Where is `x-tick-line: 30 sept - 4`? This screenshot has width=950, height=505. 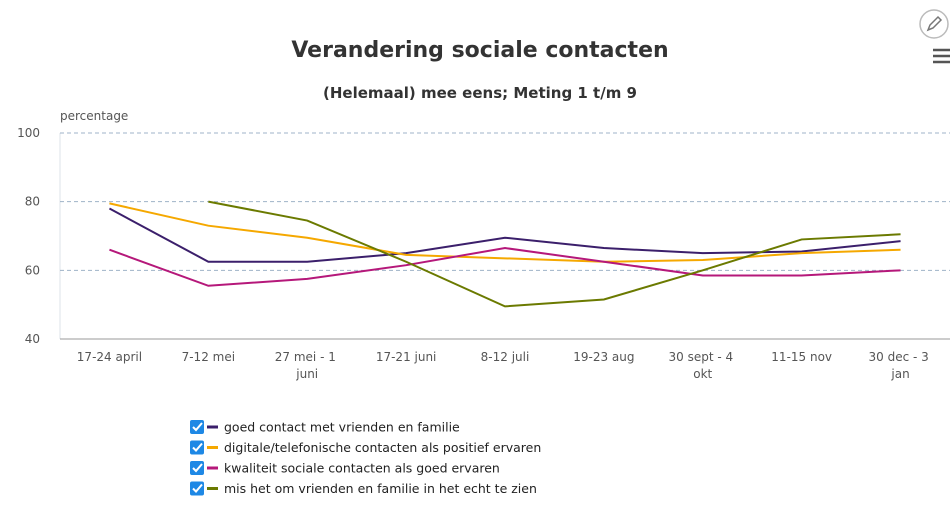
x-tick-line: 30 sept - 4 is located at coordinates (703, 357).